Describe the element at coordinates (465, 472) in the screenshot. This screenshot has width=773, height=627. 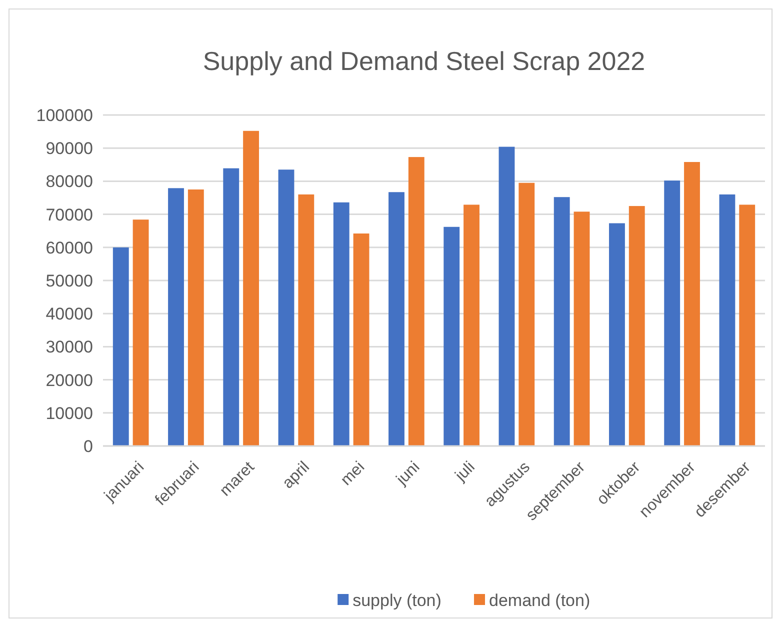
I see `x-tick-label: juli` at that location.